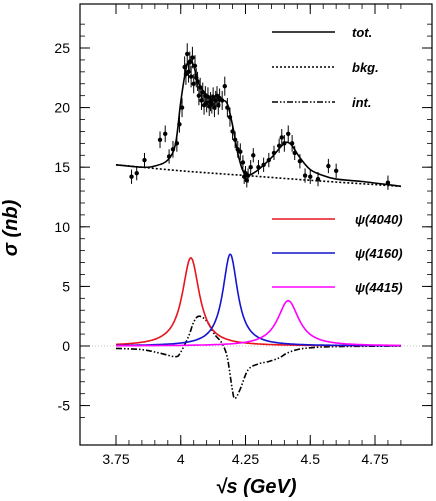 The image size is (436, 501). Describe the element at coordinates (311, 459) in the screenshot. I see `x-tick-label: 4.5` at that location.